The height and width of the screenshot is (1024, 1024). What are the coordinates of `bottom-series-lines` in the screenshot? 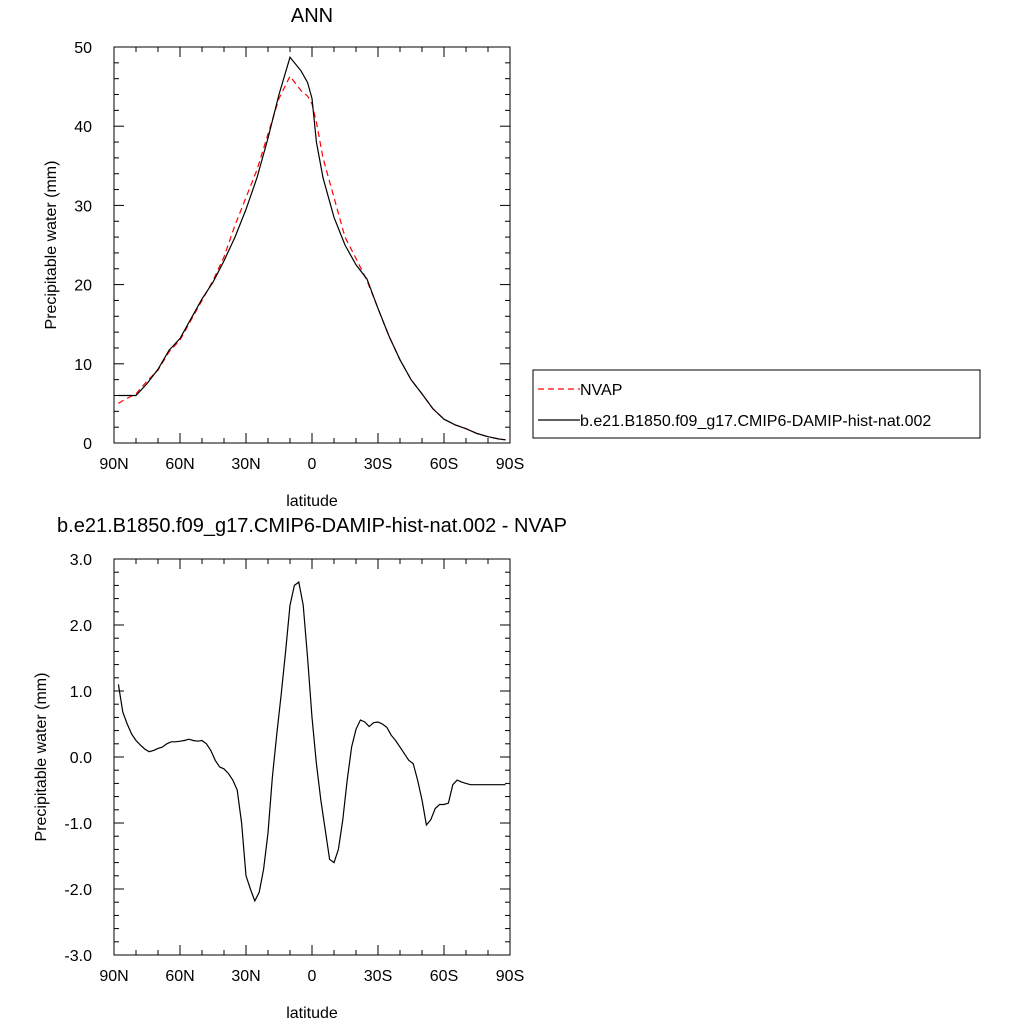 It's located at (311, 742).